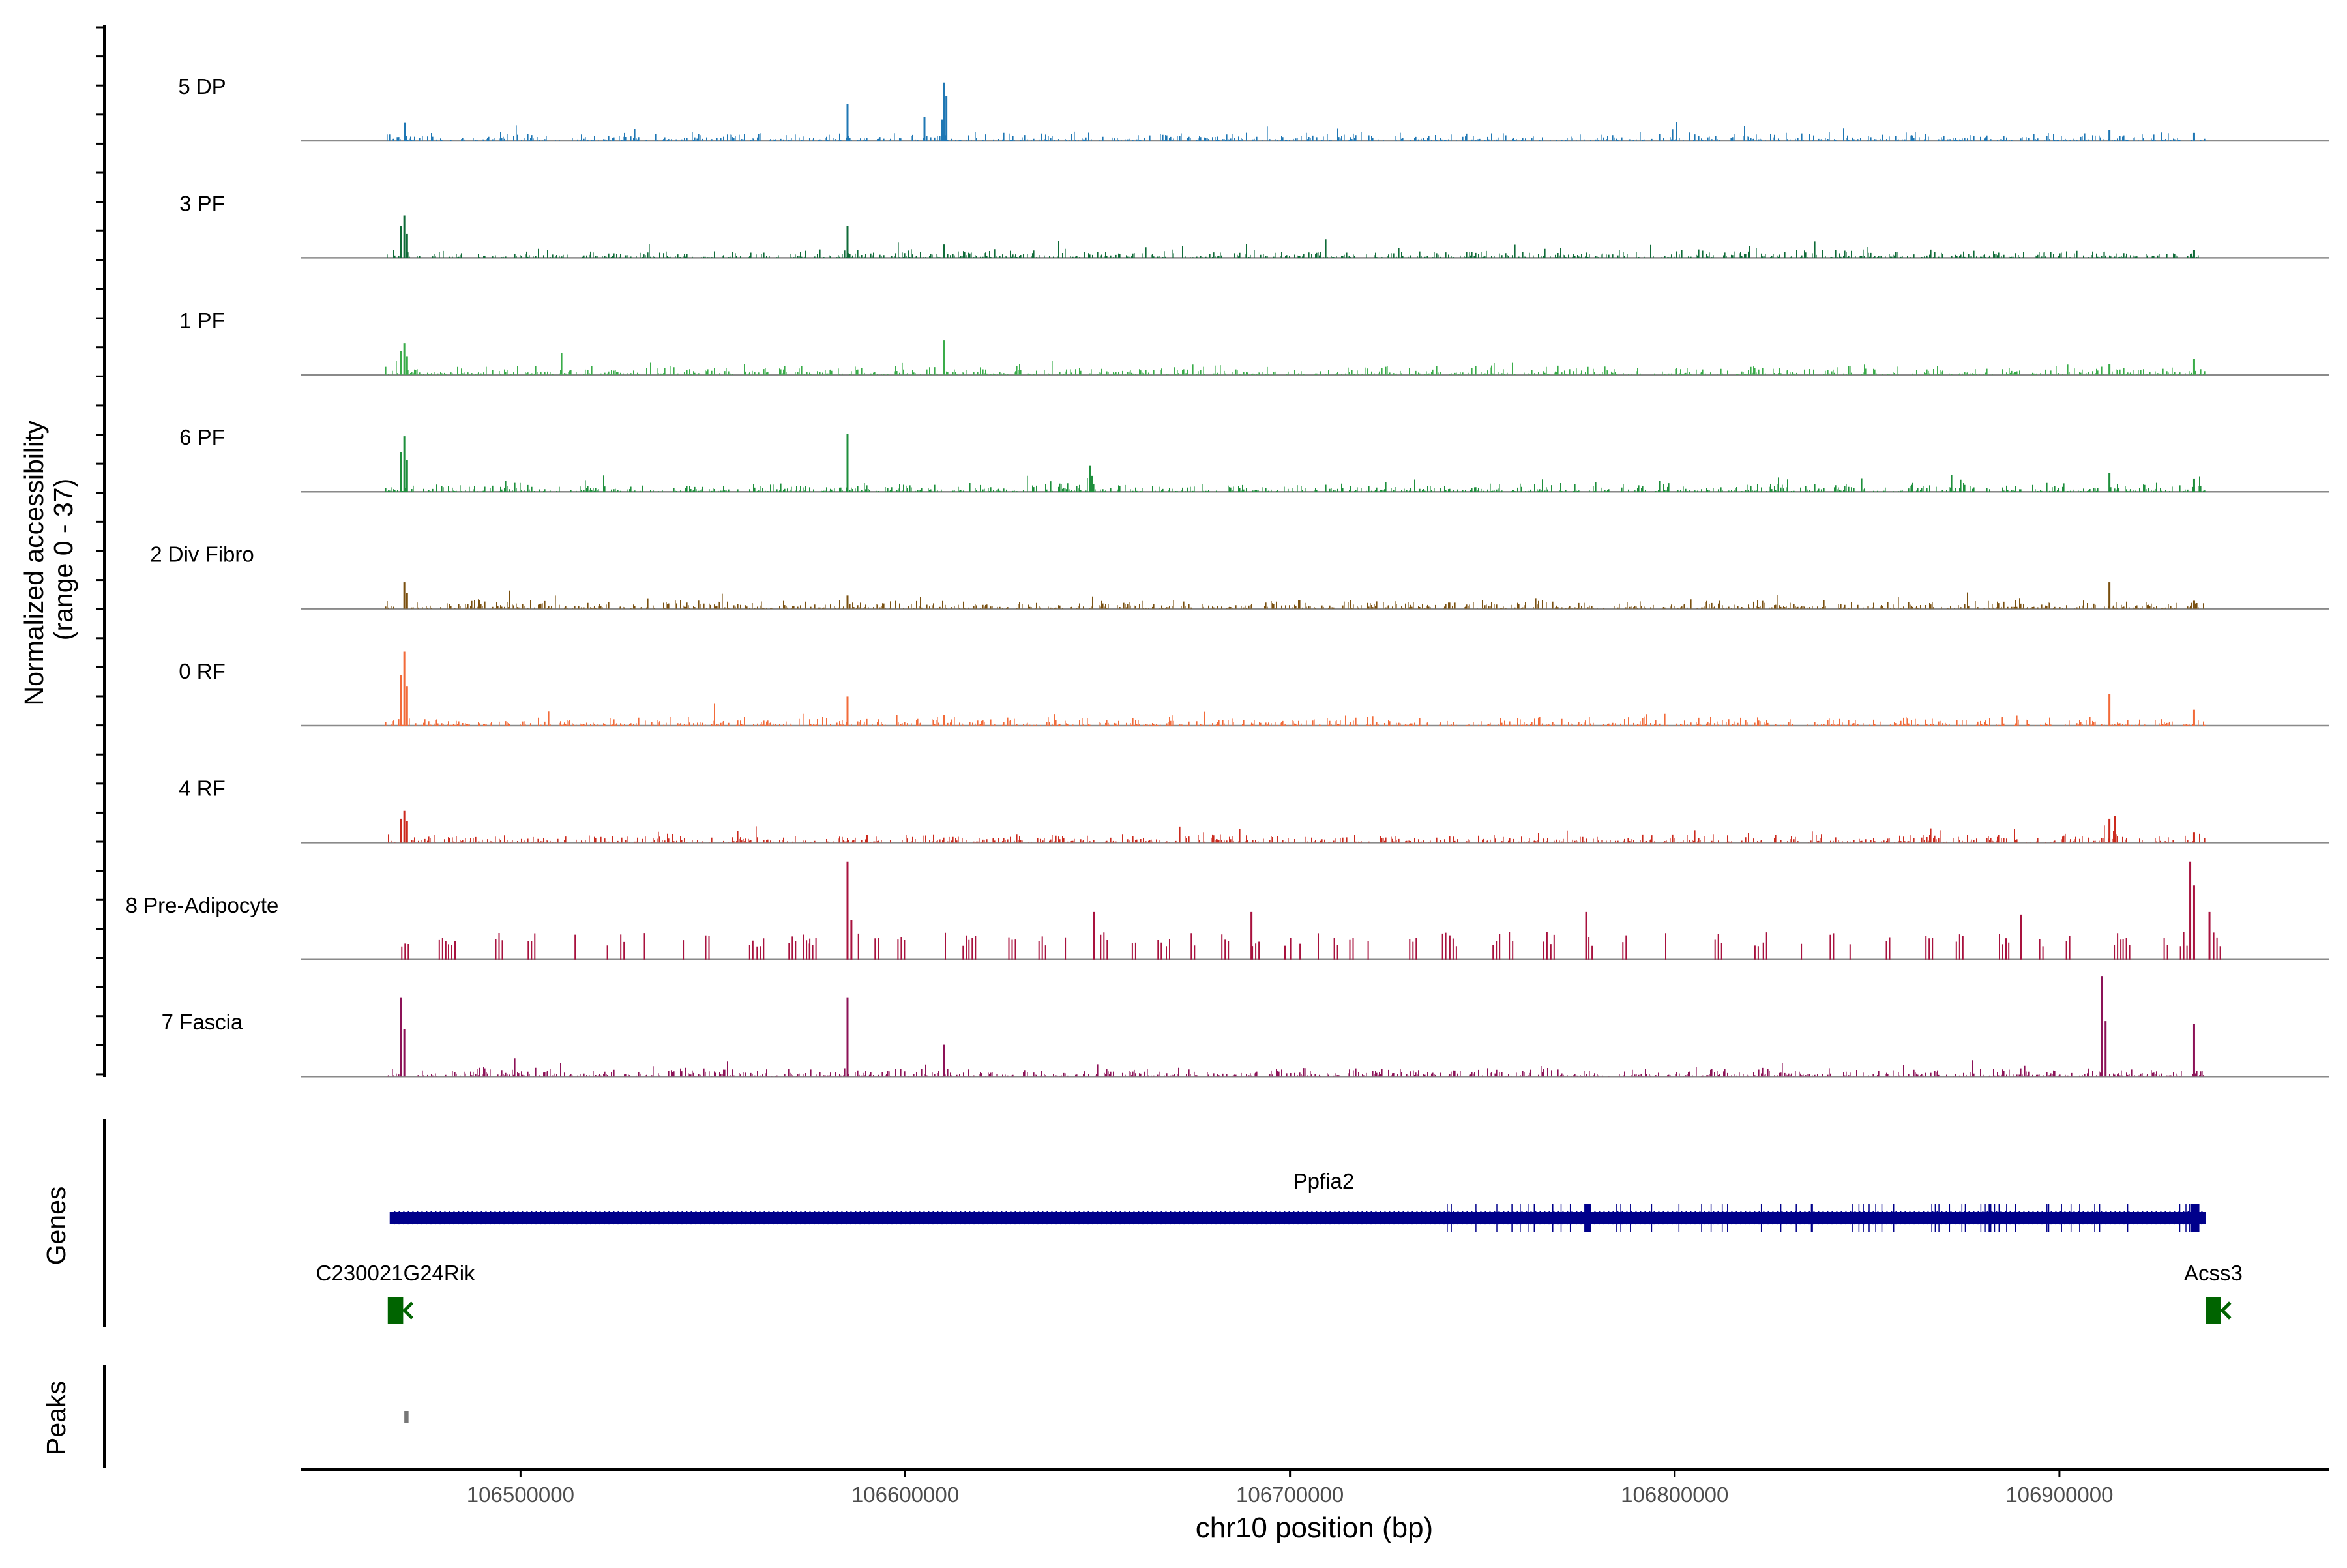 The height and width of the screenshot is (1568, 2347). What do you see at coordinates (1314, 1528) in the screenshot?
I see `x-axis-label: chr10 position (bp)` at bounding box center [1314, 1528].